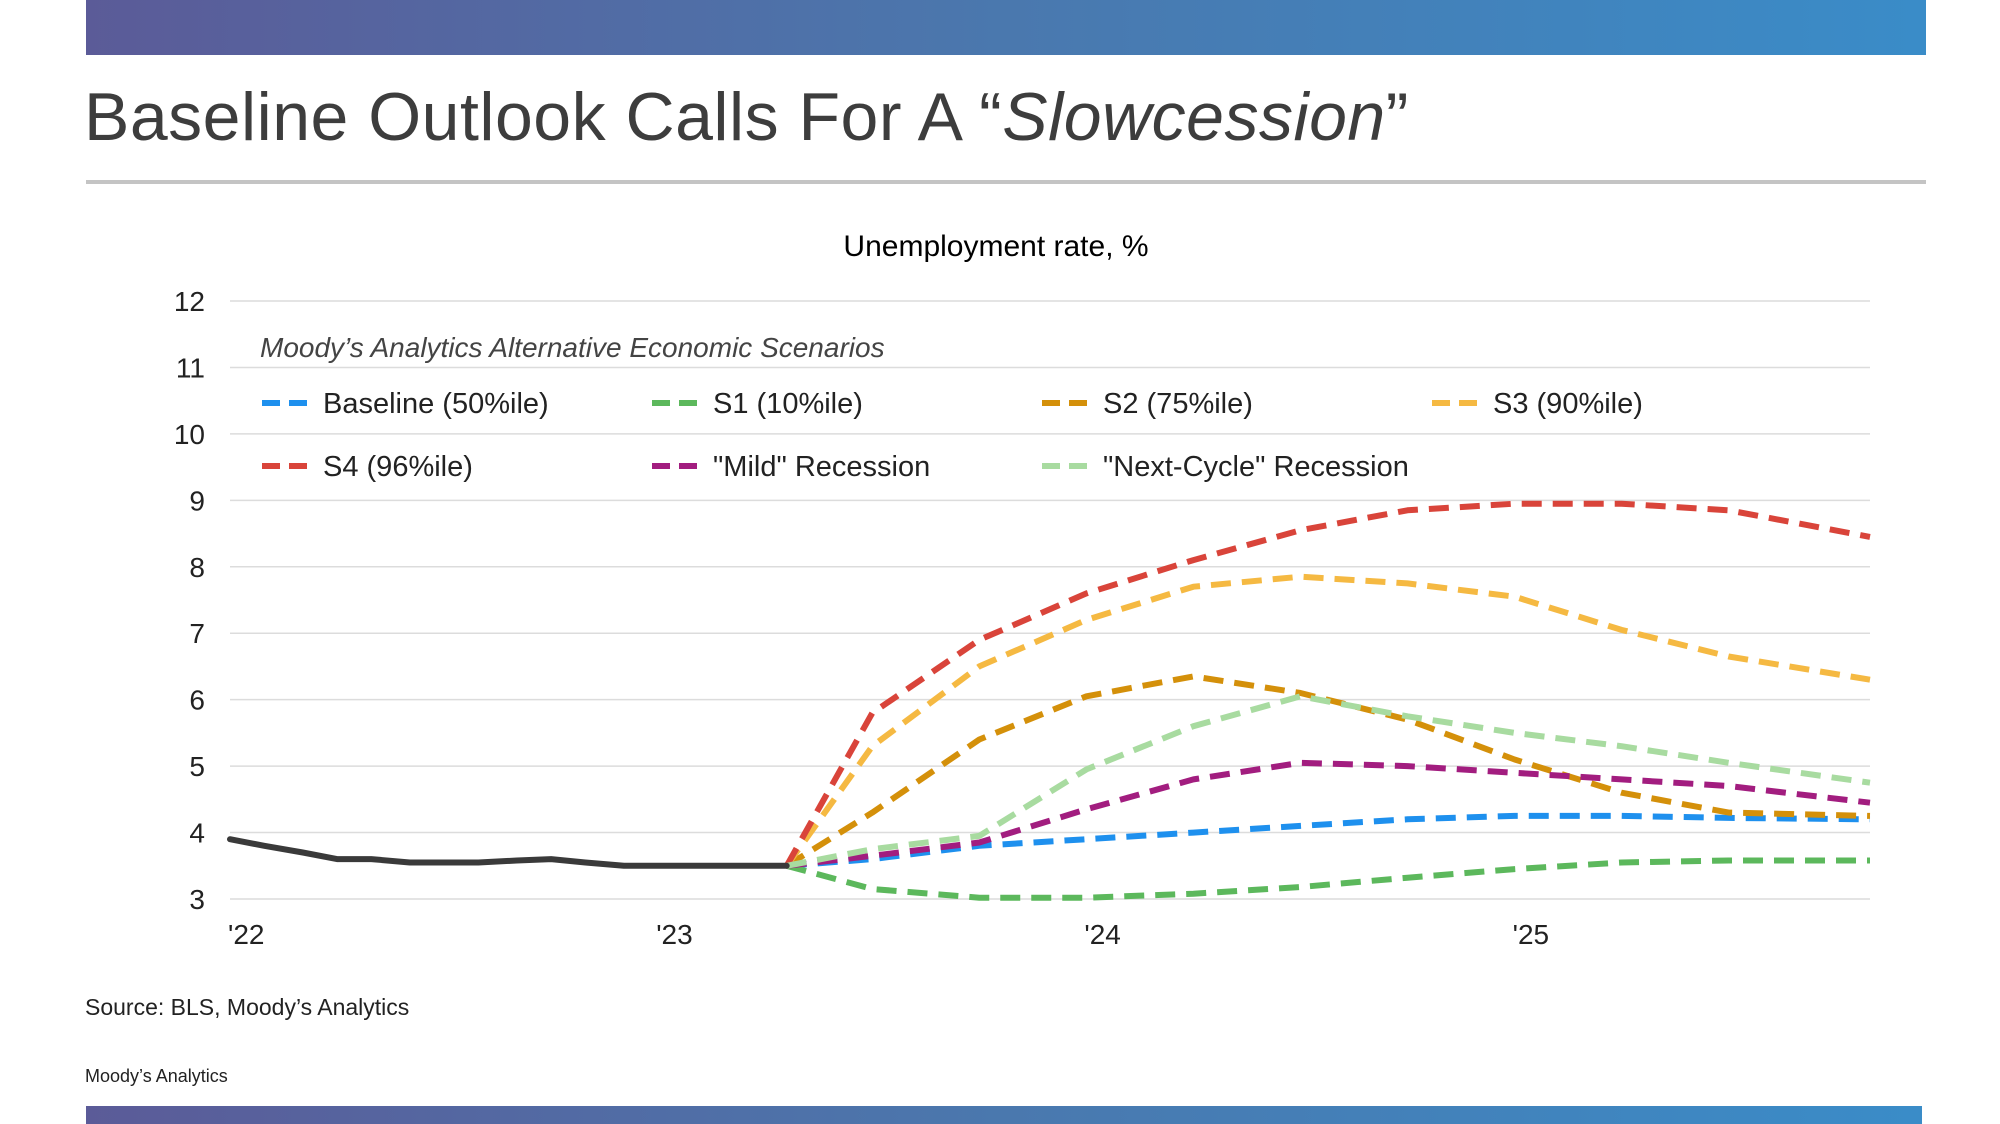  What do you see at coordinates (197, 700) in the screenshot?
I see `y-tick-label: 6` at bounding box center [197, 700].